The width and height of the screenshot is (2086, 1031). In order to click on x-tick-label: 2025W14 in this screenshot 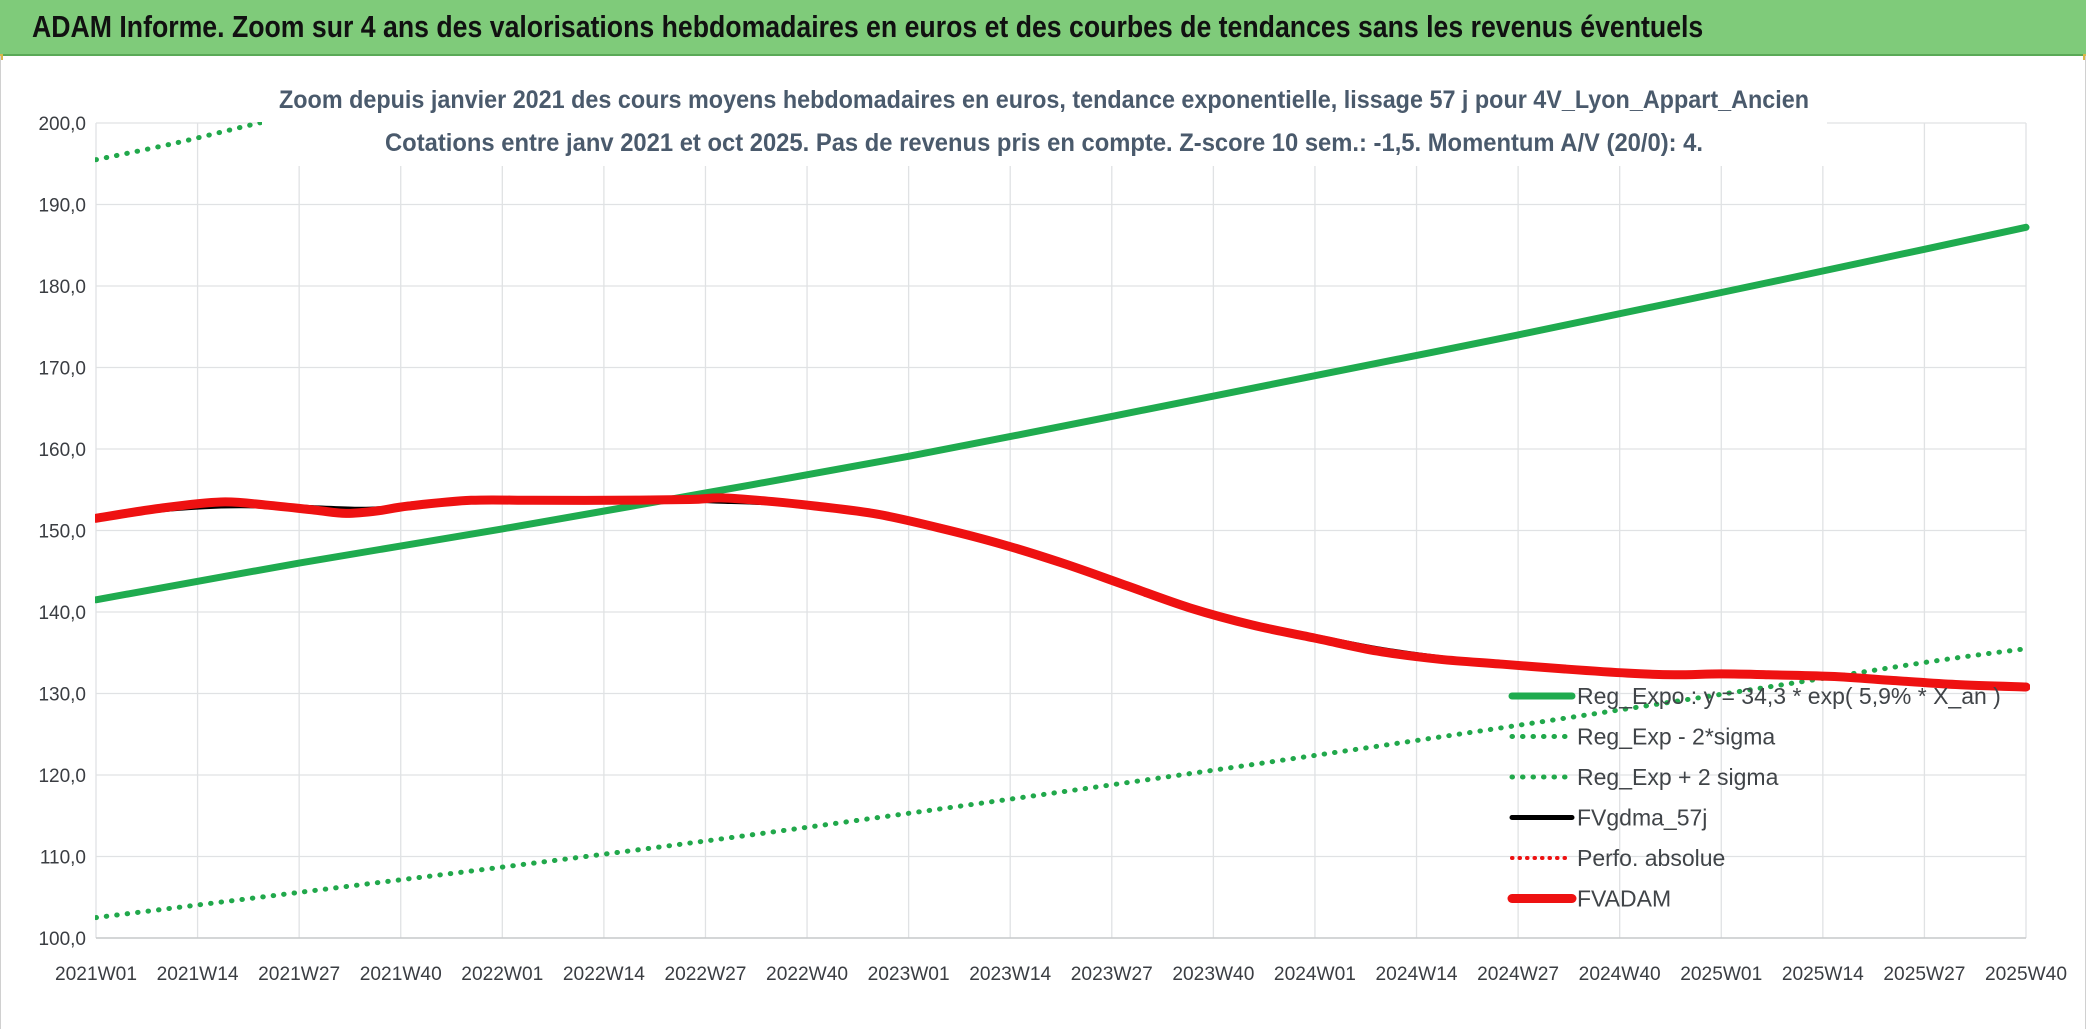, I will do `click(1823, 974)`.